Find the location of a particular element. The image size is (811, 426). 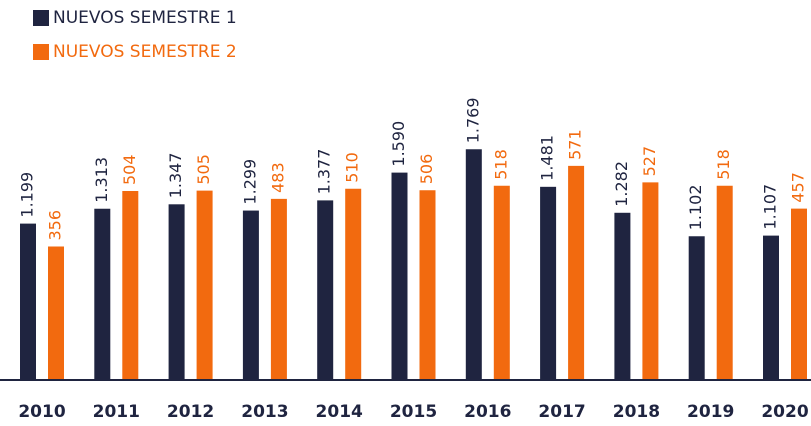

value-label: 504 is located at coordinates (129, 169).